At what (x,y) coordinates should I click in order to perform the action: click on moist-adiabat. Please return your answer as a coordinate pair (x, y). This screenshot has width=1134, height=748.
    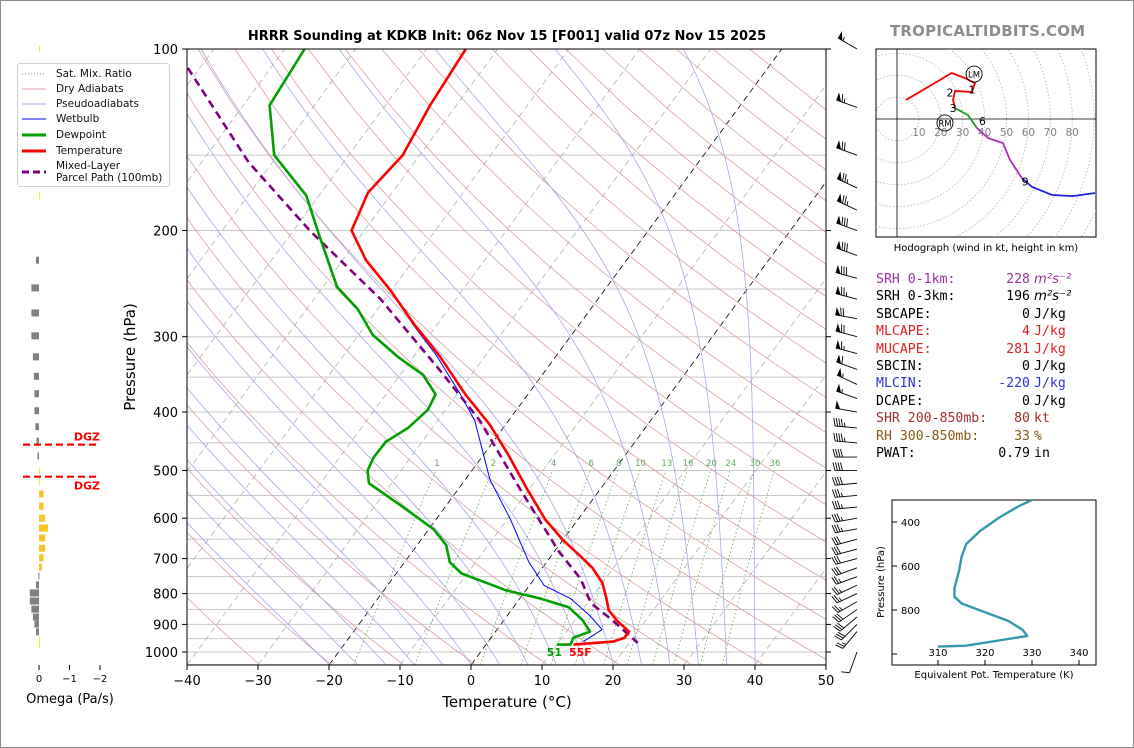
    Looking at the image, I should click on (287, 561).